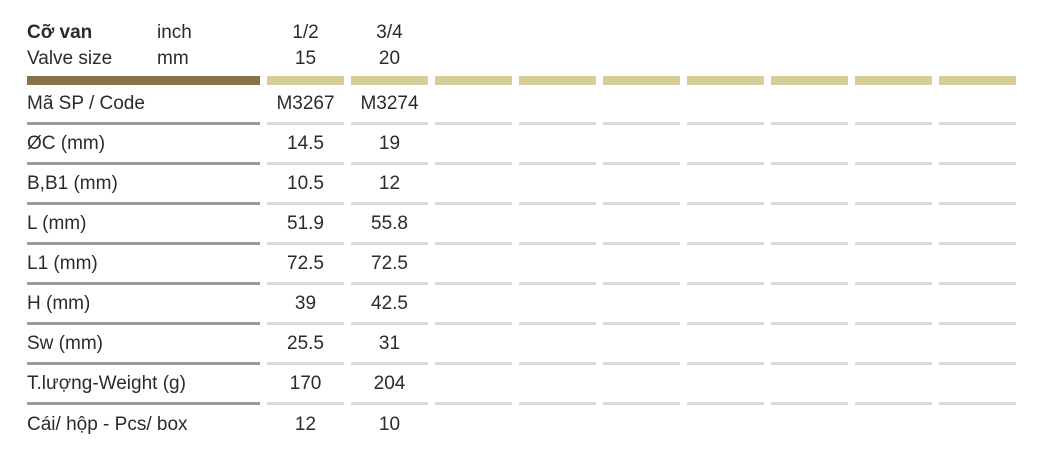 Image resolution: width=1059 pixels, height=454 pixels. What do you see at coordinates (389, 58) in the screenshot?
I see `size-mm: 20` at bounding box center [389, 58].